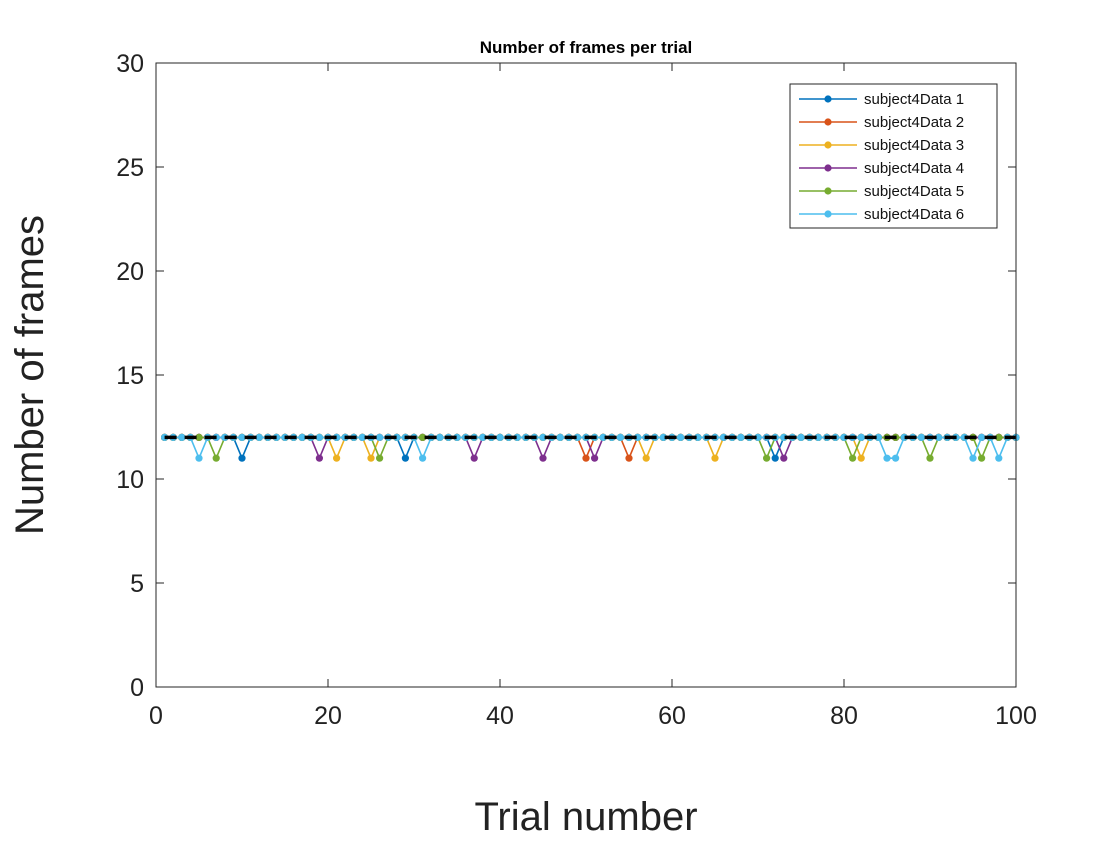 The width and height of the screenshot is (1120, 845). I want to click on legend-item: subject4Data 4, so click(881, 168).